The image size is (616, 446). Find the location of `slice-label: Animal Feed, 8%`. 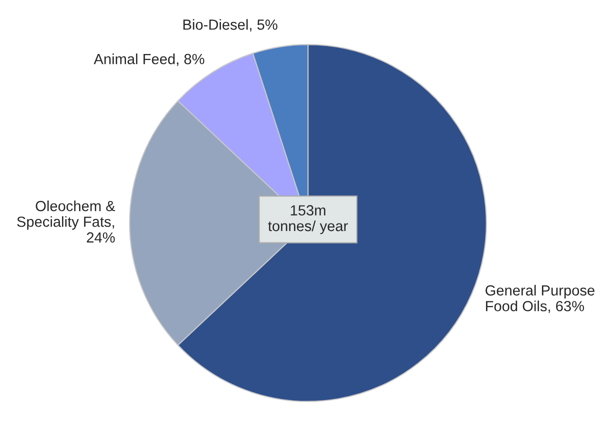

slice-label: Animal Feed, 8% is located at coordinates (149, 60).